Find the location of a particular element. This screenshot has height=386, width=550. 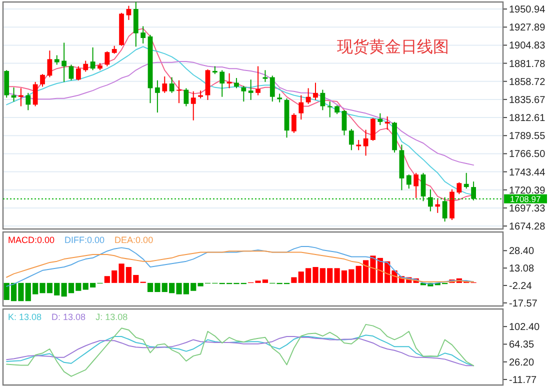

y-tick-label: 1766.50 is located at coordinates (527, 154).